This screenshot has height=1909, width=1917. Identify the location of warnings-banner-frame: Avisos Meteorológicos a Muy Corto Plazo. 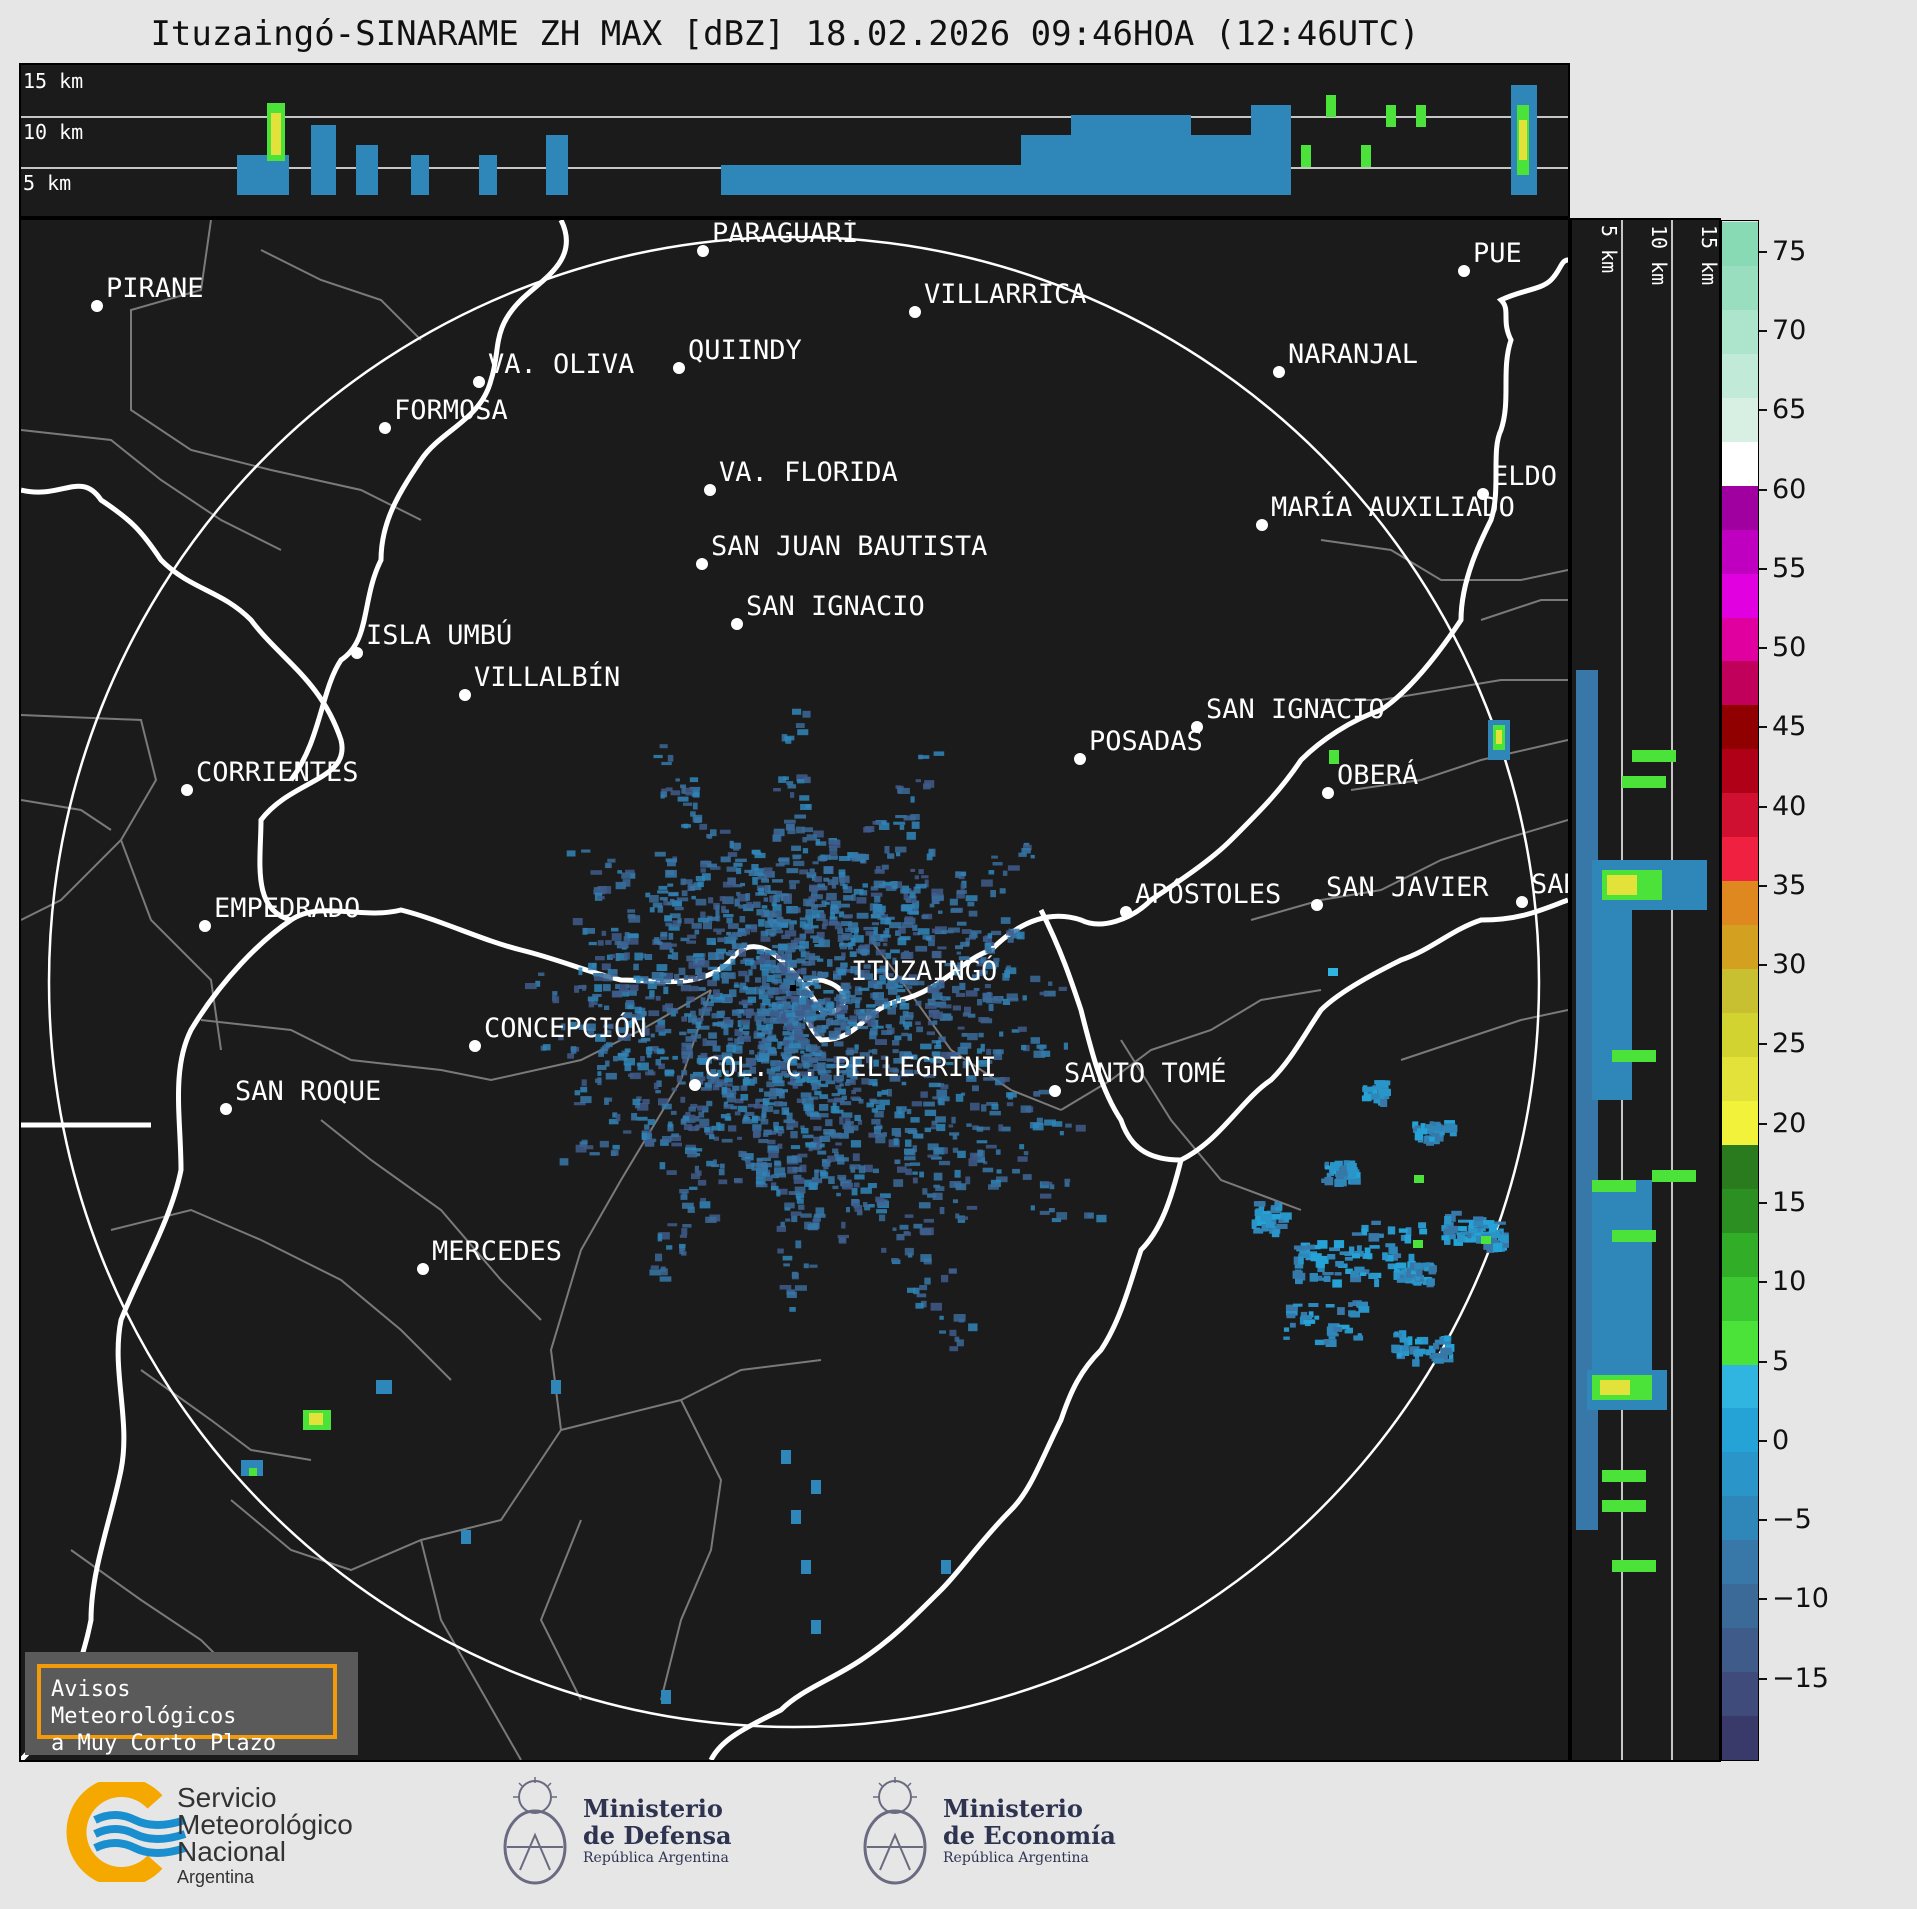
(187, 1710).